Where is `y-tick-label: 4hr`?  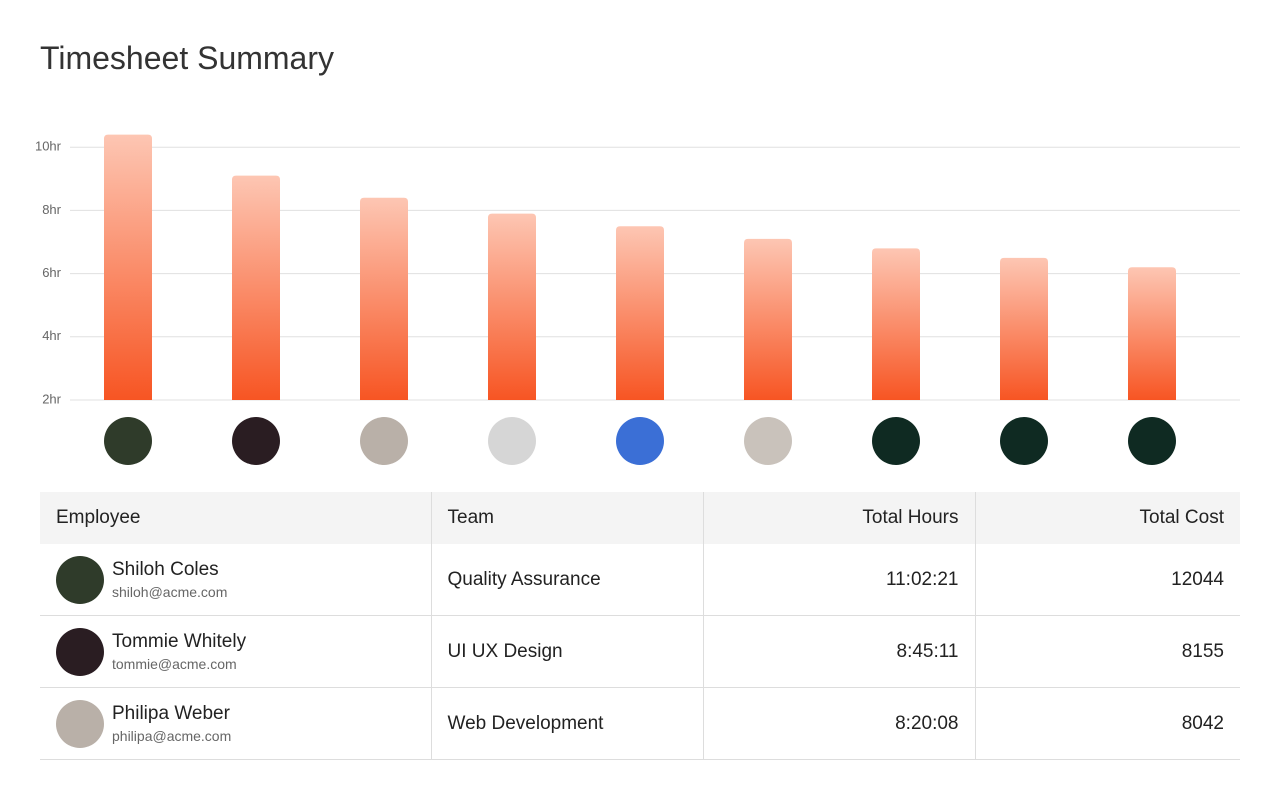 y-tick-label: 4hr is located at coordinates (51, 335).